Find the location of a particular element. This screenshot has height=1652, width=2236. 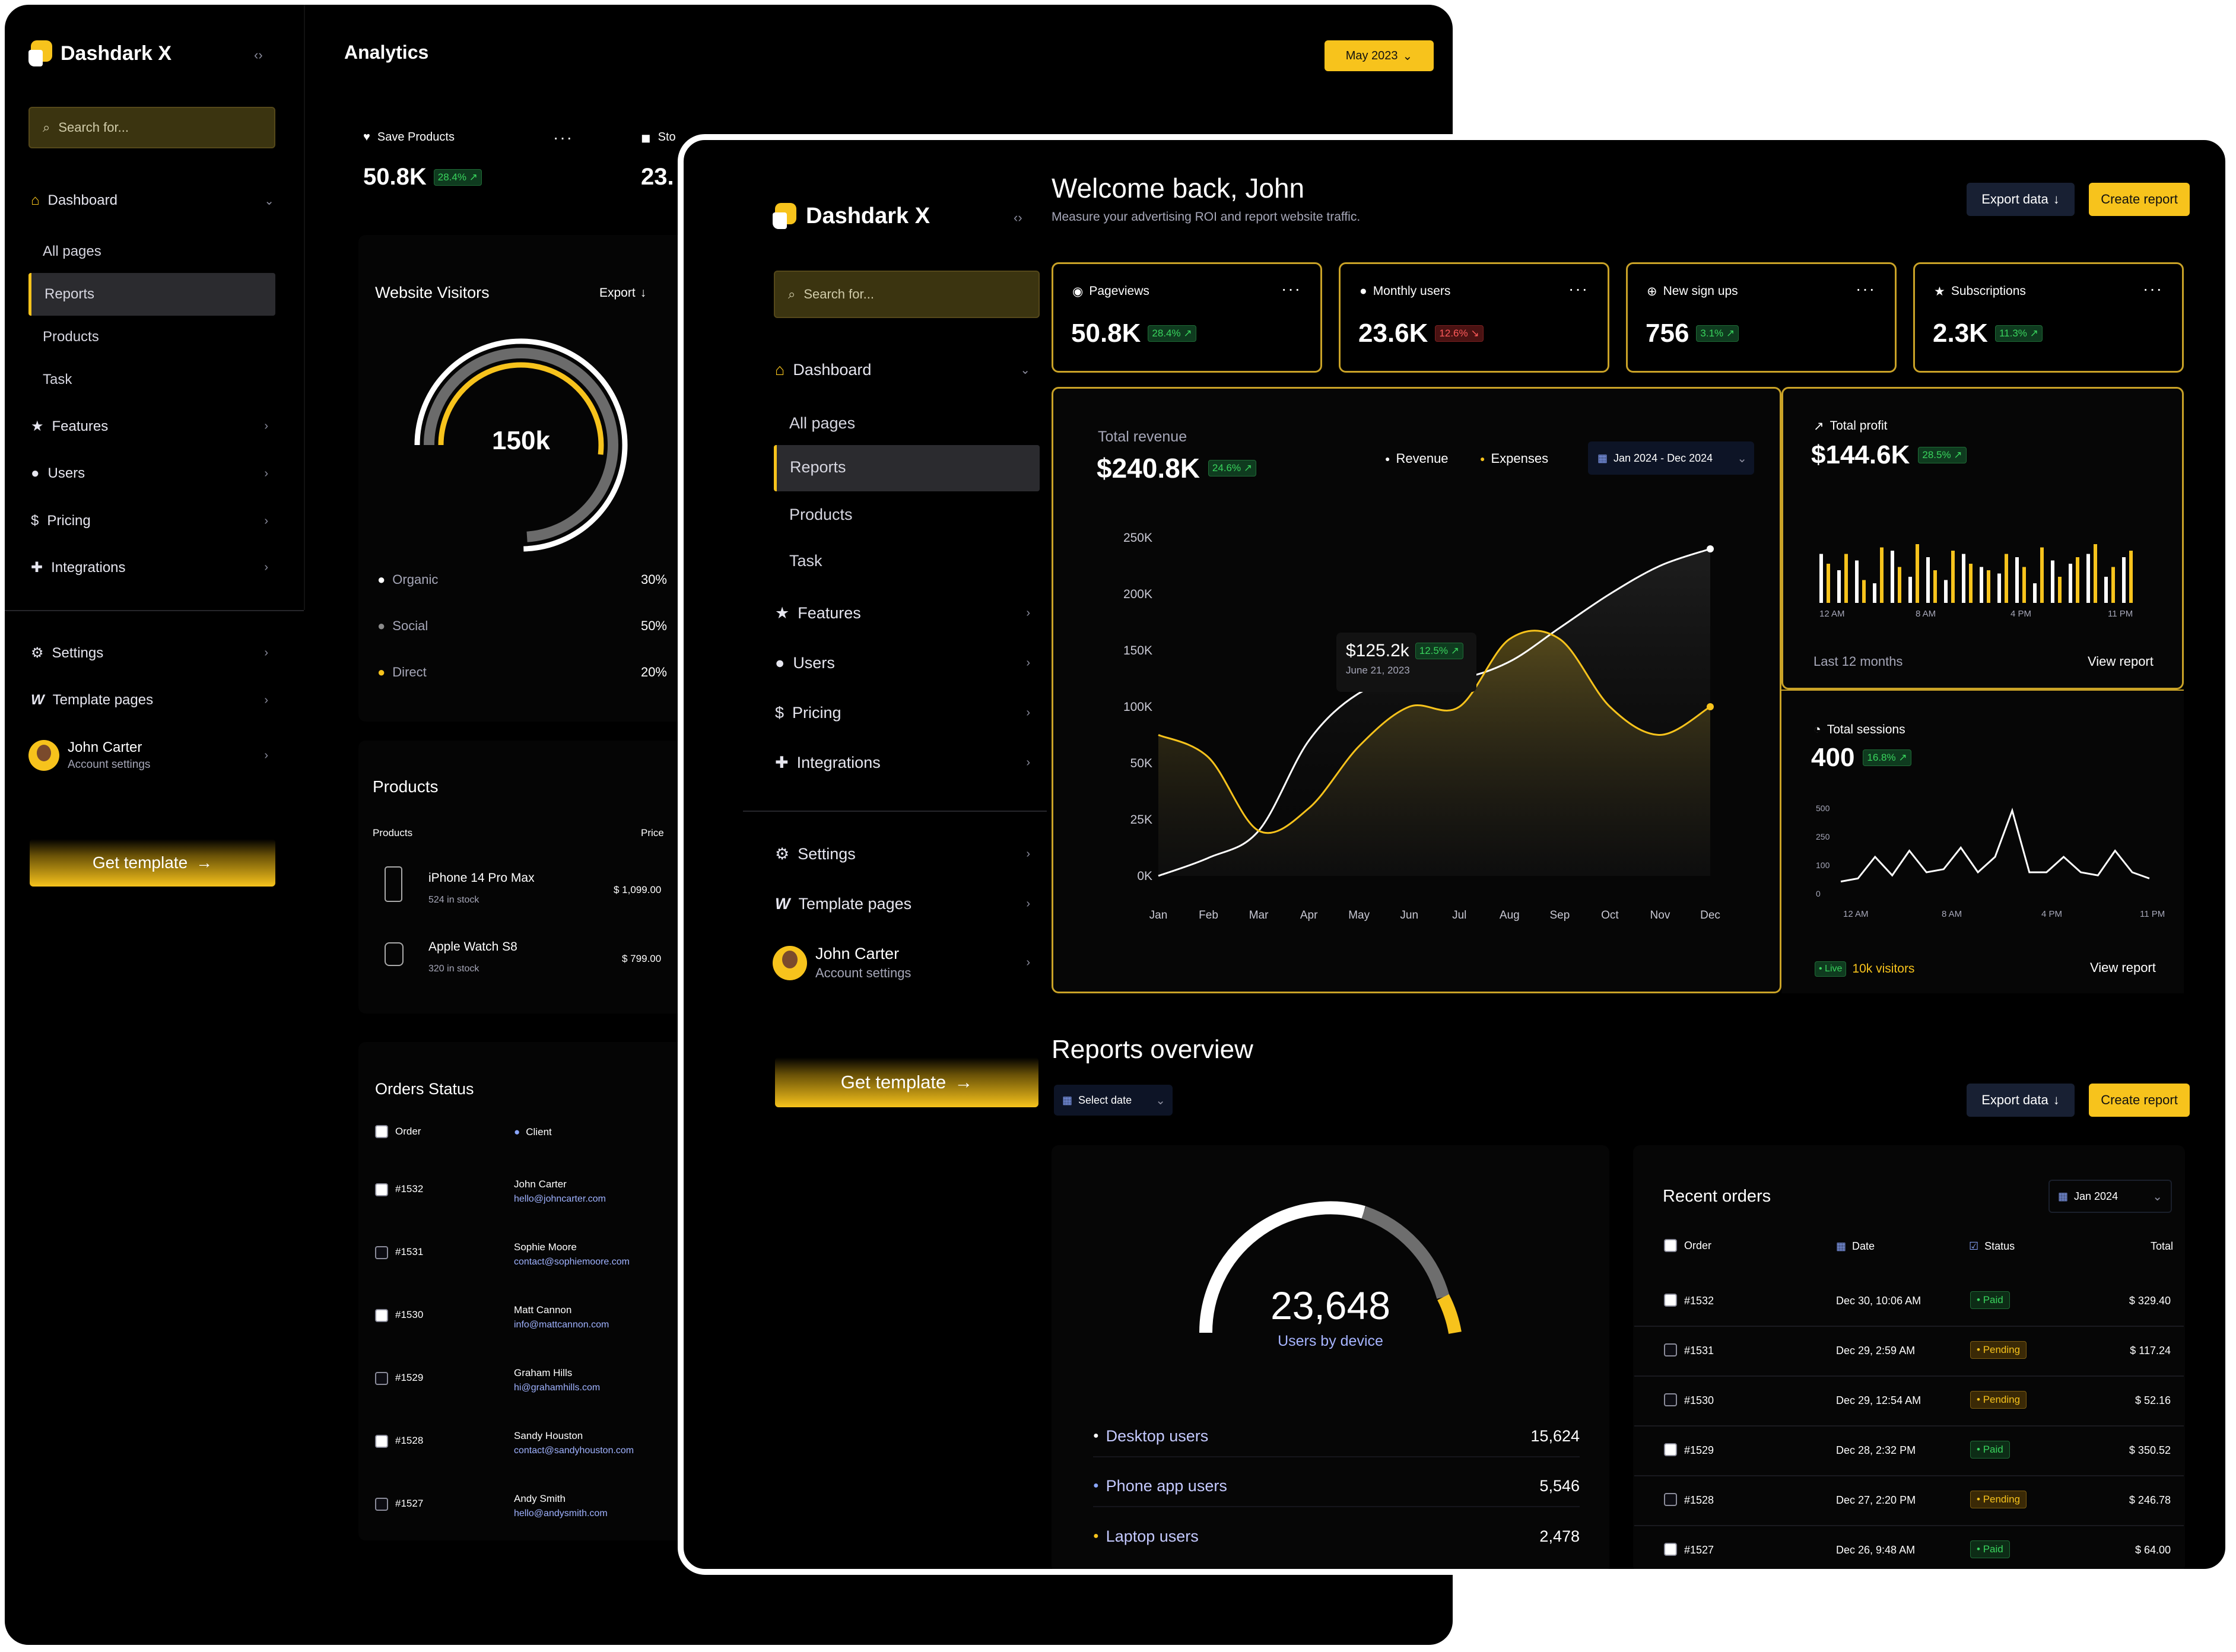

y-tick-label: 0 is located at coordinates (1818, 893).